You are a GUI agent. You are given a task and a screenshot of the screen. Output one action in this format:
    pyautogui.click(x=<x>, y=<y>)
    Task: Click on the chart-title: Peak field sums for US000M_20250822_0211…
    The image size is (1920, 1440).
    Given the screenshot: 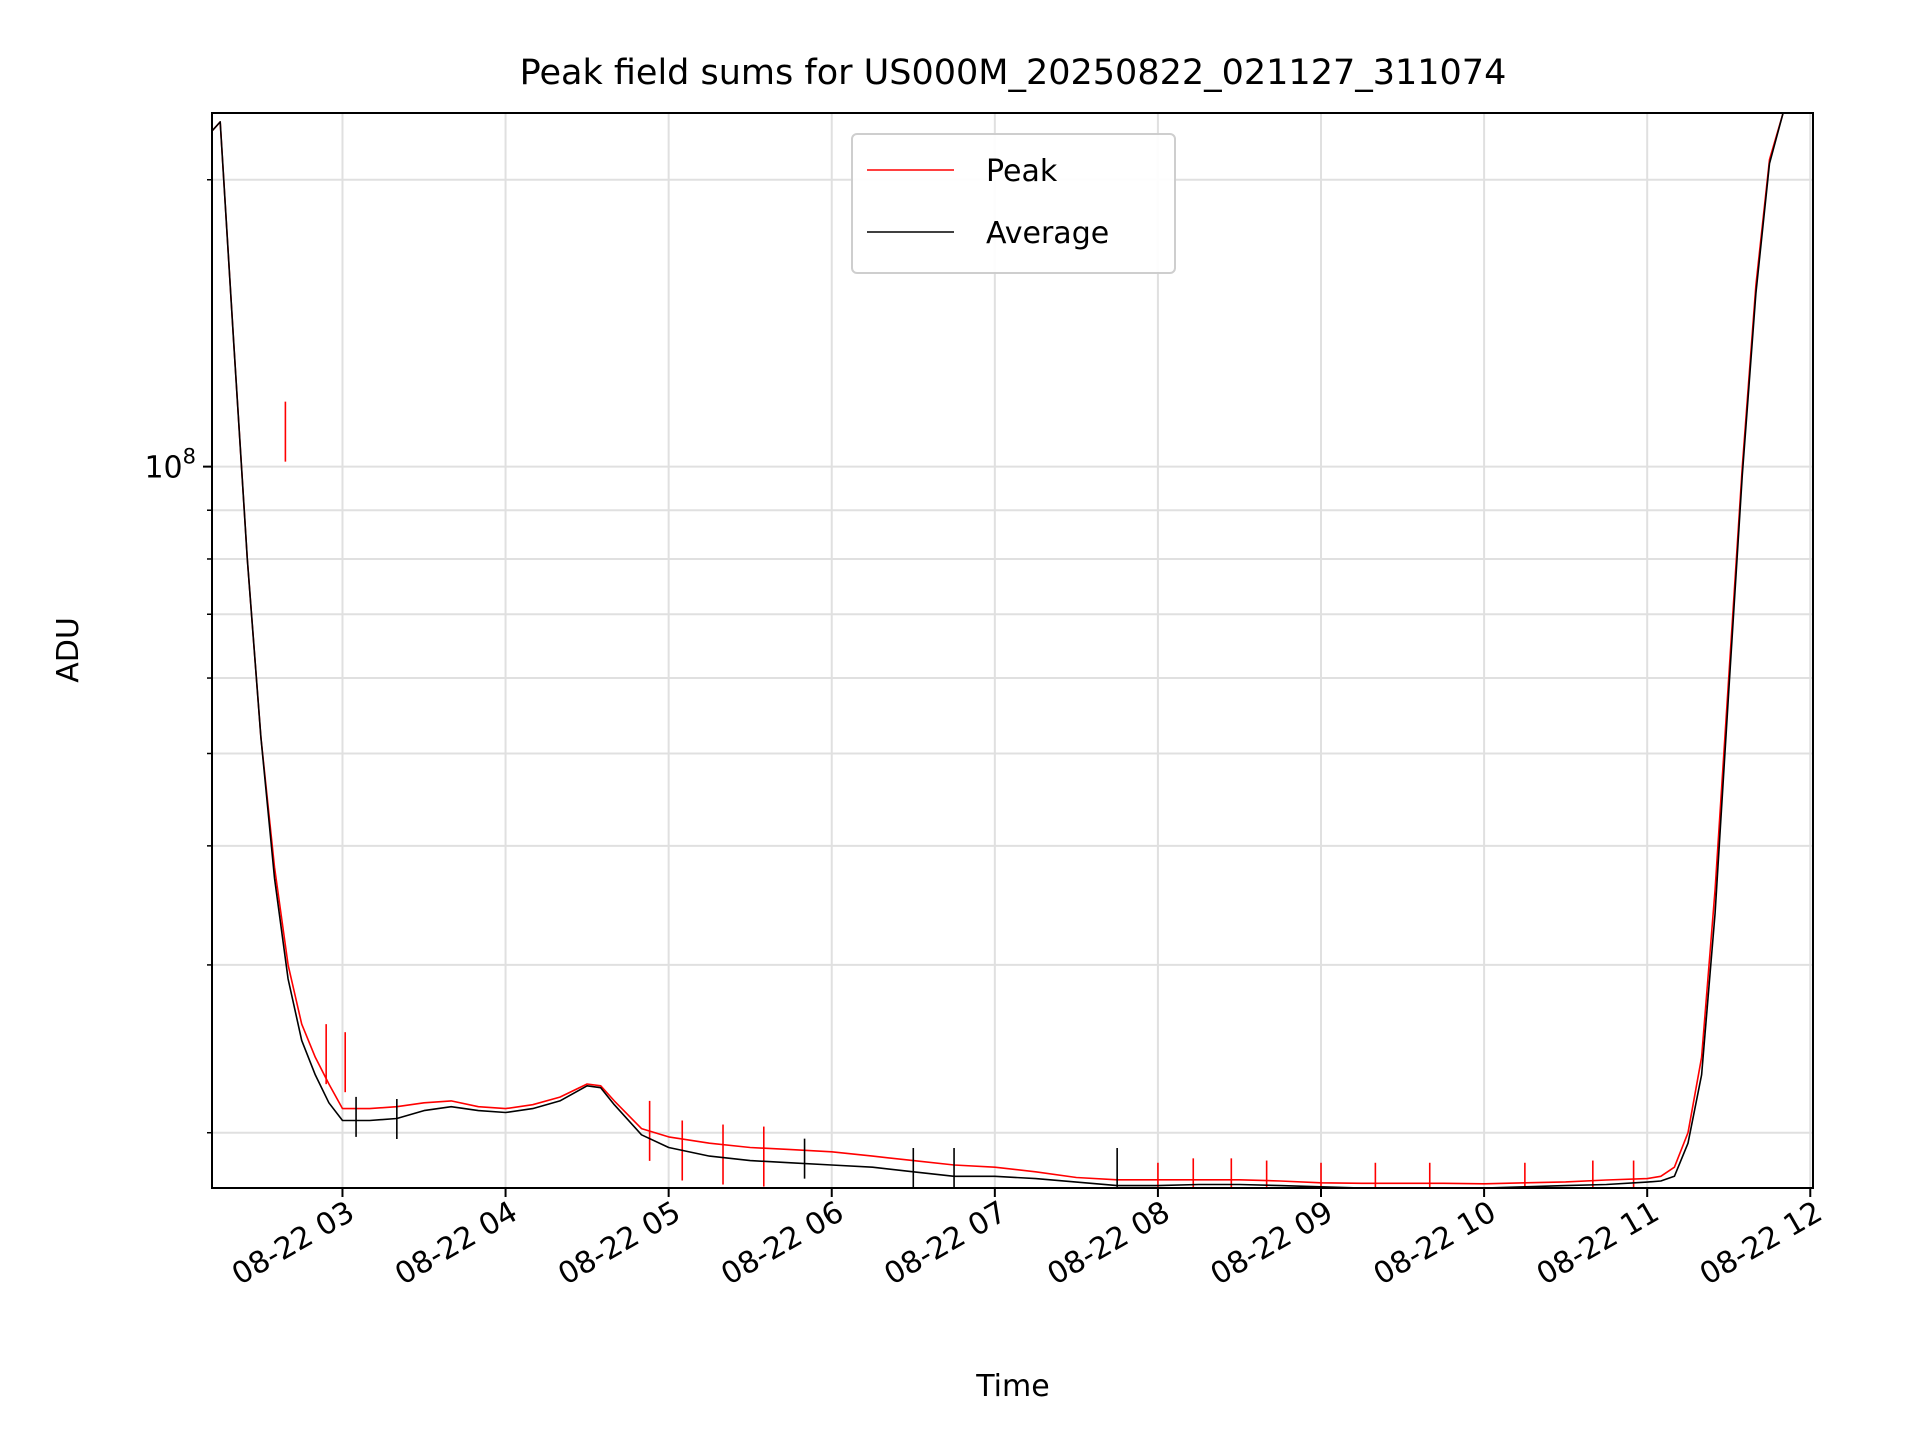 What is the action you would take?
    pyautogui.click(x=1013, y=73)
    